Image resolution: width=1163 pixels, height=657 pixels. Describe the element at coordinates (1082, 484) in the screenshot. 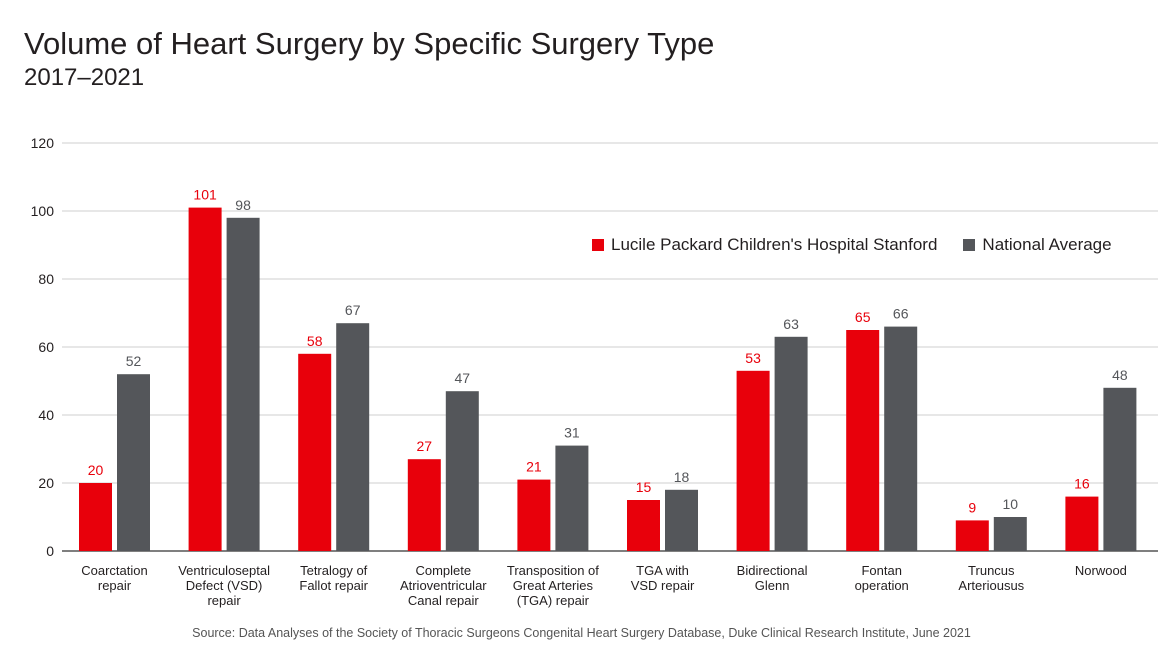

I see `data-label: 16` at that location.